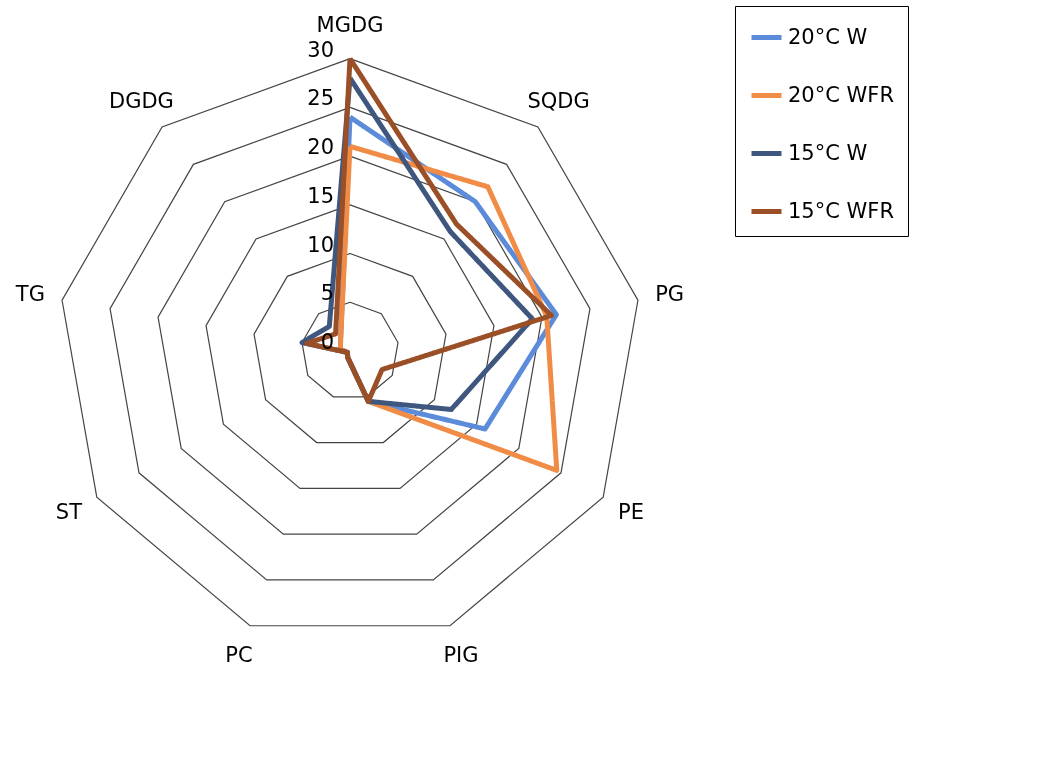 The image size is (1050, 780). What do you see at coordinates (320, 147) in the screenshot?
I see `y-tick-label: 20` at bounding box center [320, 147].